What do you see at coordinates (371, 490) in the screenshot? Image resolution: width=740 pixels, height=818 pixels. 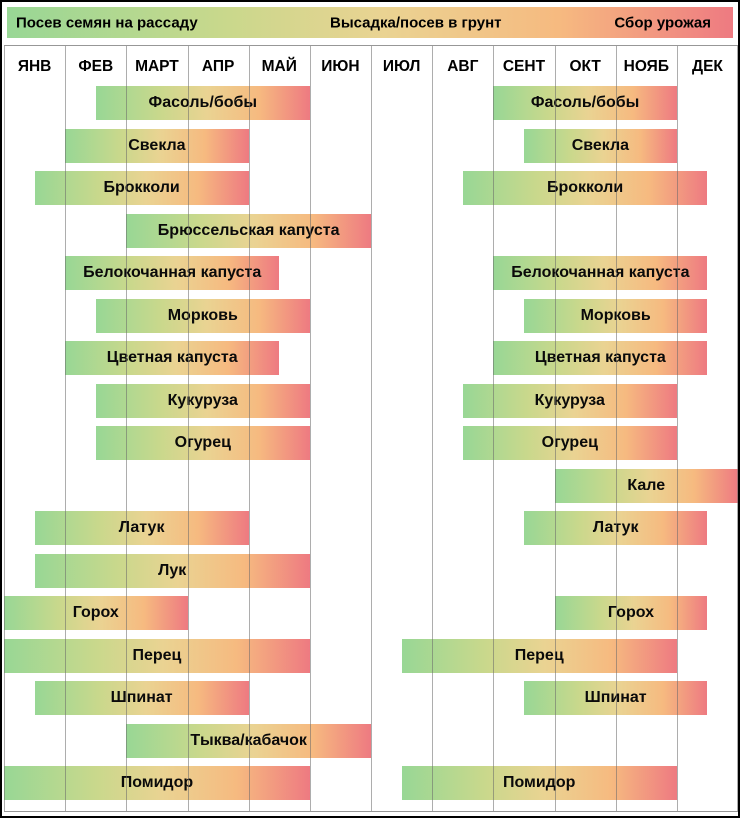 I see `crop-row: Кале` at bounding box center [371, 490].